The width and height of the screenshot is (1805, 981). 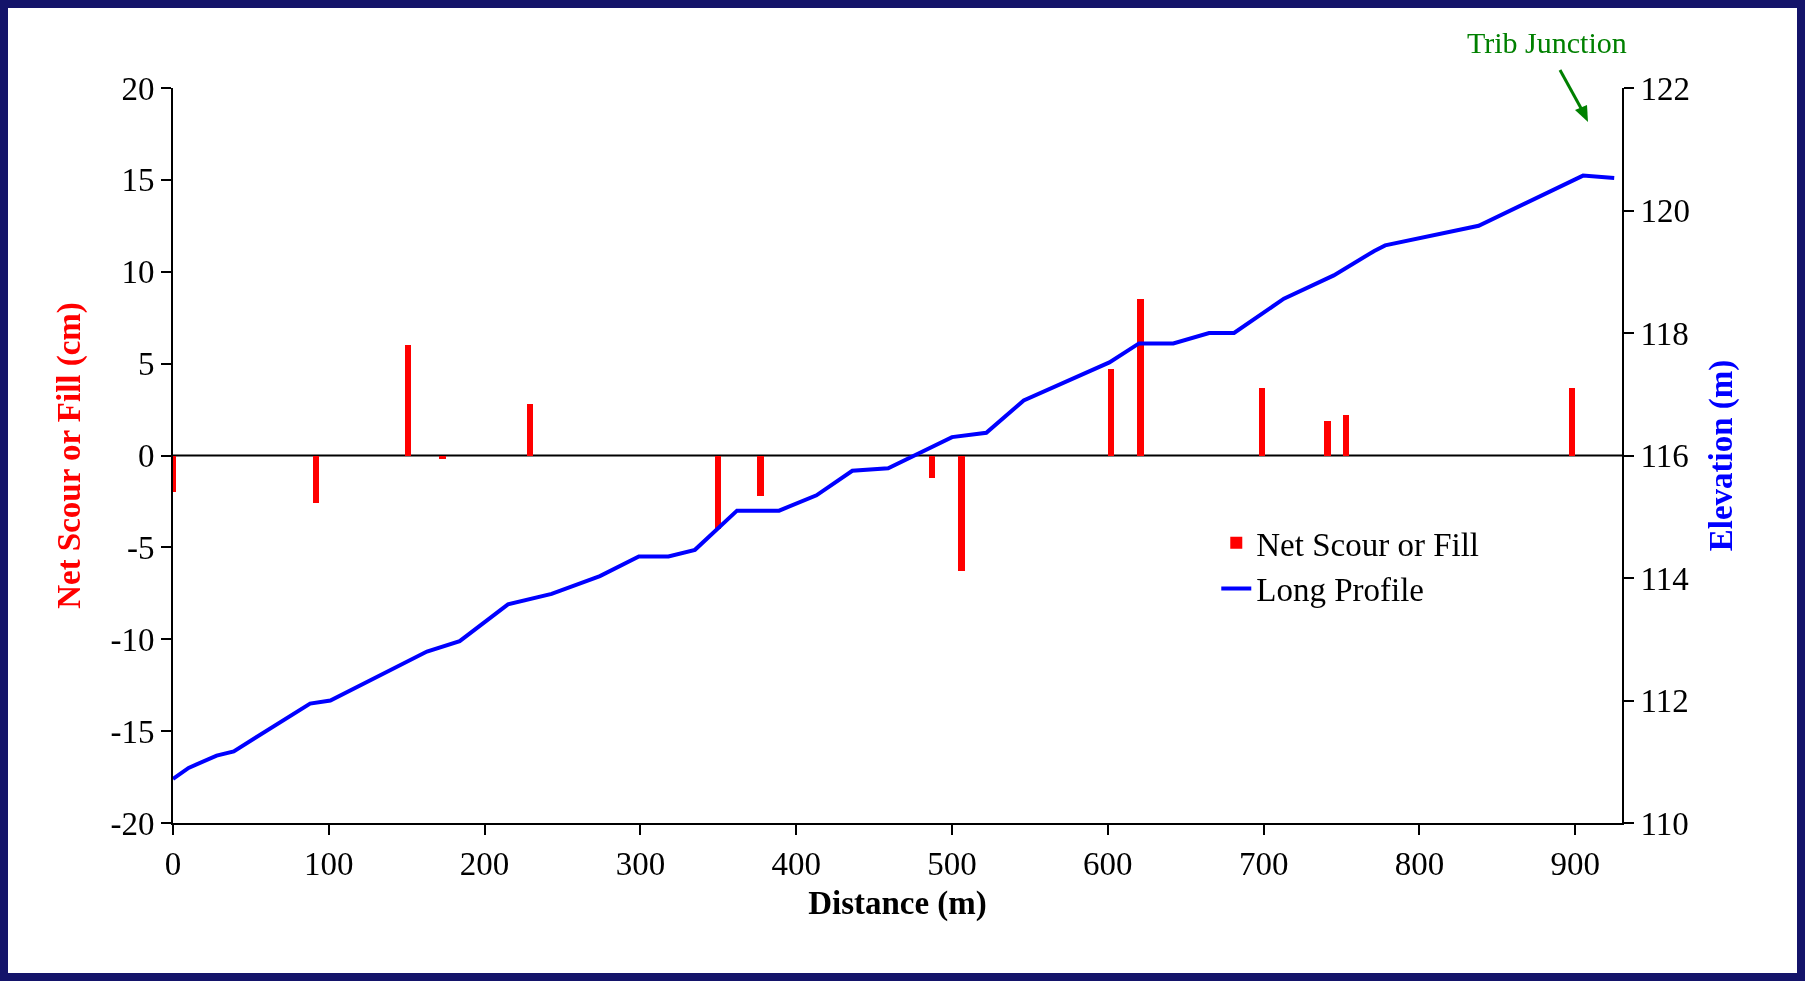 I want to click on y2-axis-title: Elevation (m), so click(x=1722, y=455).